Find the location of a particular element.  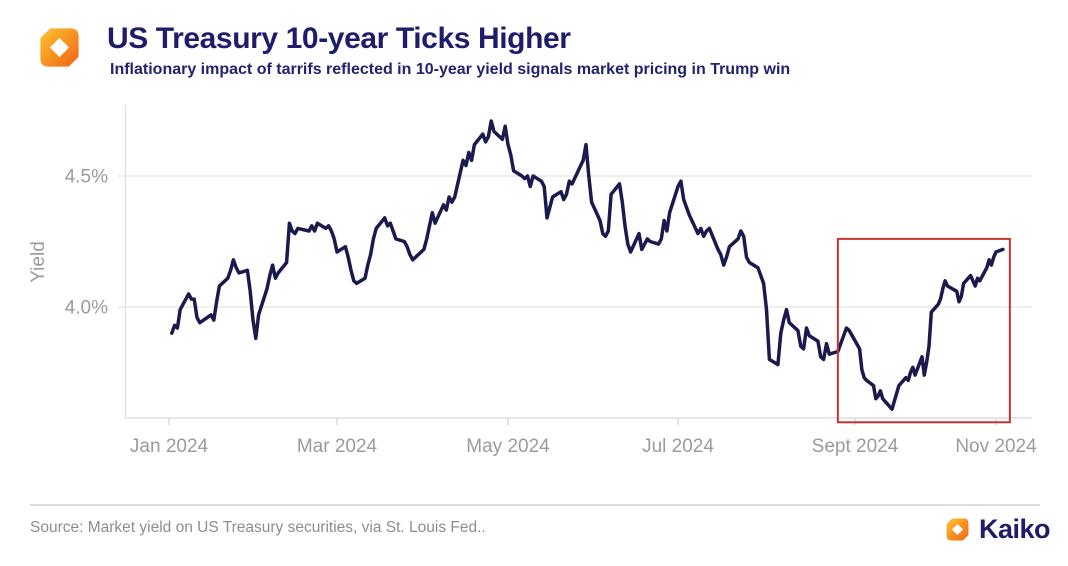

footer-divider is located at coordinates (535, 505).